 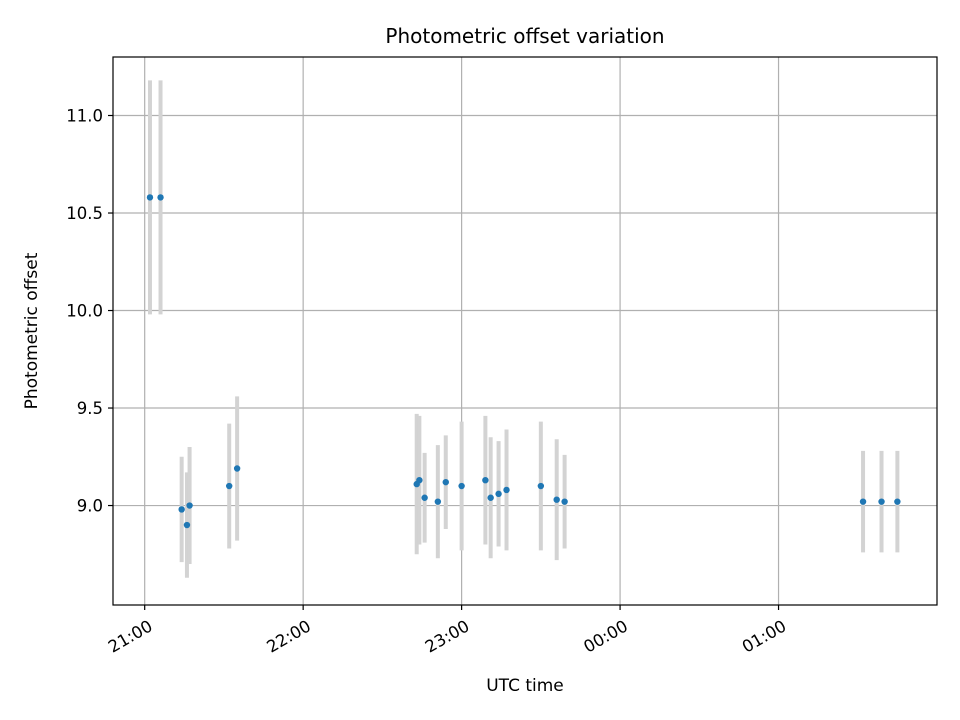 I want to click on chart-title: Photometric offset variation, so click(x=524, y=36).